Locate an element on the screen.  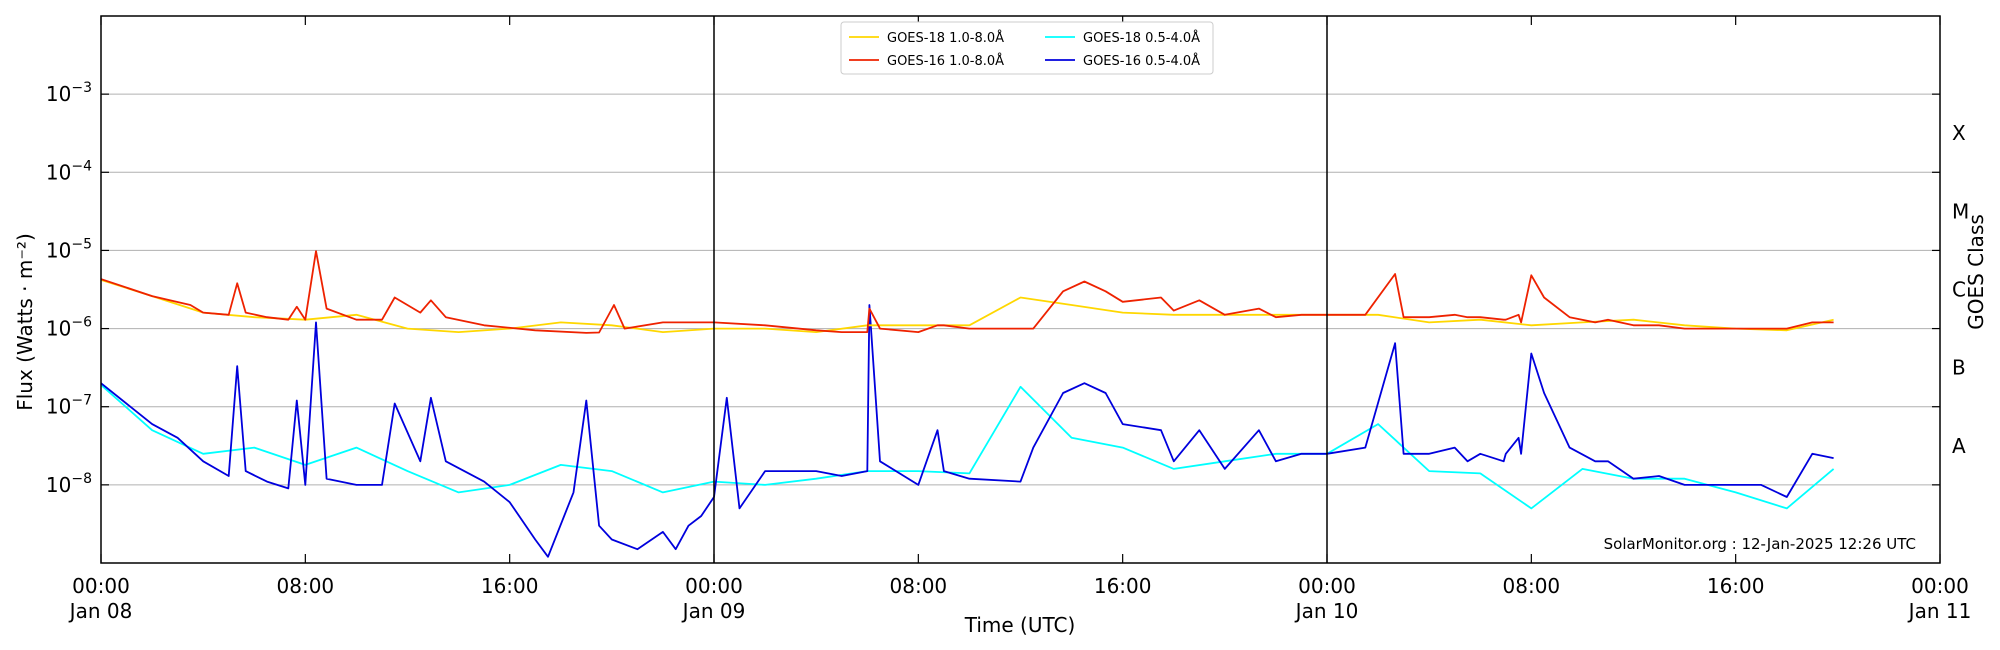
credit-text: SolarMonitor.org : 12-Jan-2025 12:26 UTC is located at coordinates (1760, 544).